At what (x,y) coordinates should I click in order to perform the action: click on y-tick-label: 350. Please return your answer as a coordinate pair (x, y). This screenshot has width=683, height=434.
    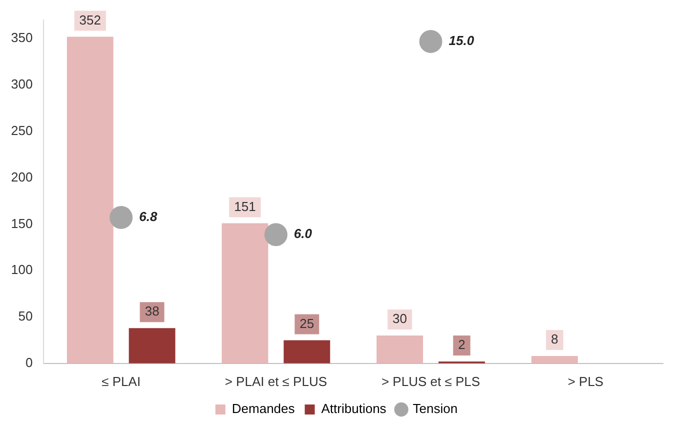
    Looking at the image, I should click on (21, 38).